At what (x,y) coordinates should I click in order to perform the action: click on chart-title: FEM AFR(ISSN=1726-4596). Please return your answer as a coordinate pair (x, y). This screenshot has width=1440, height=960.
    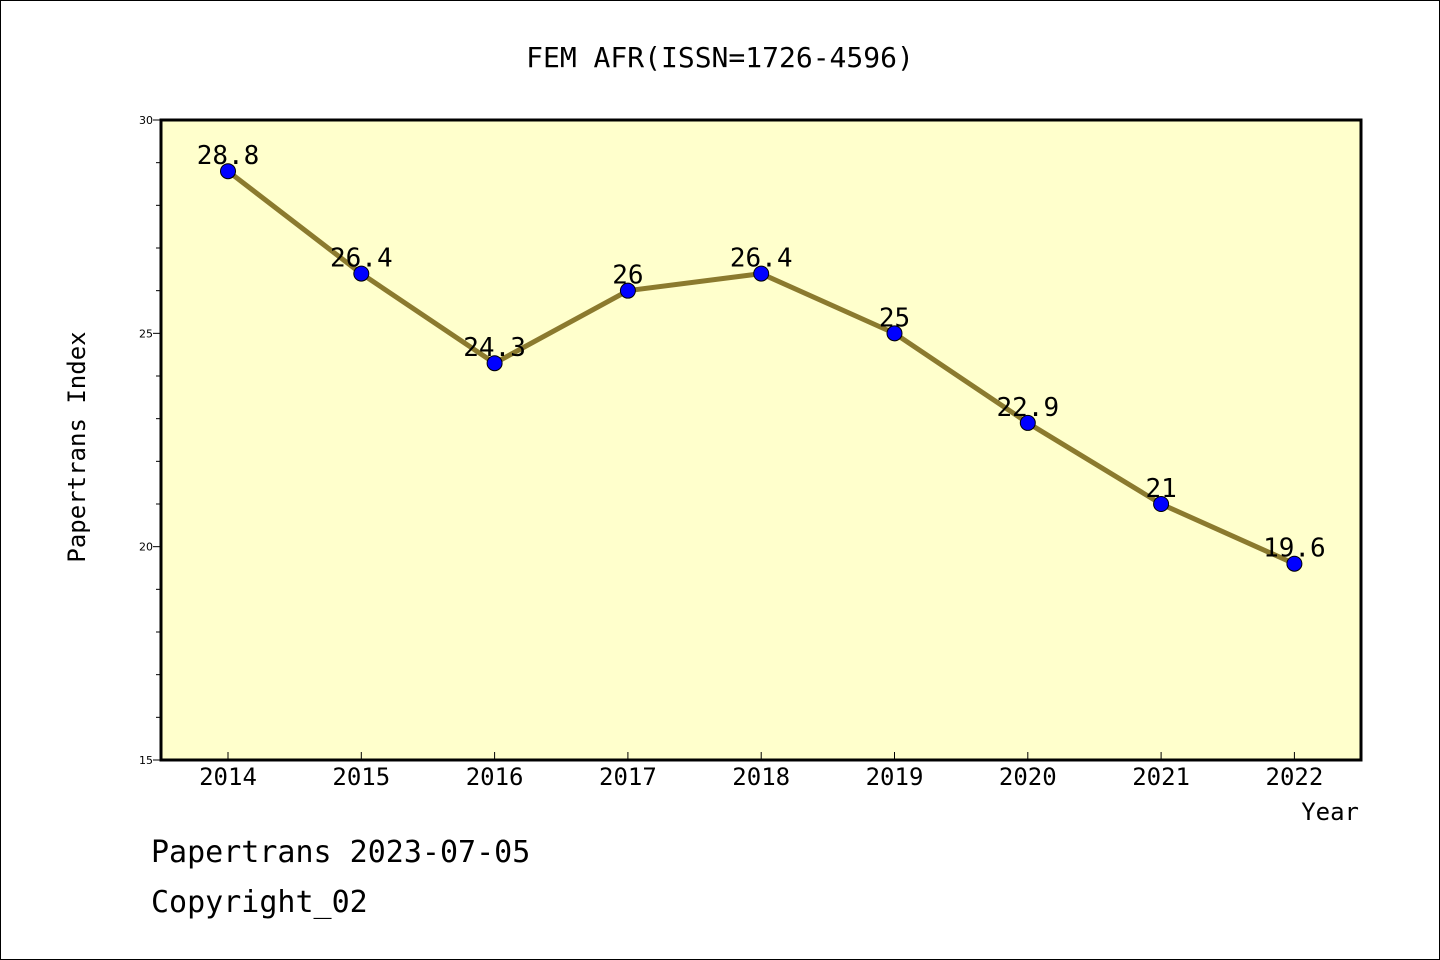
    Looking at the image, I should click on (720, 57).